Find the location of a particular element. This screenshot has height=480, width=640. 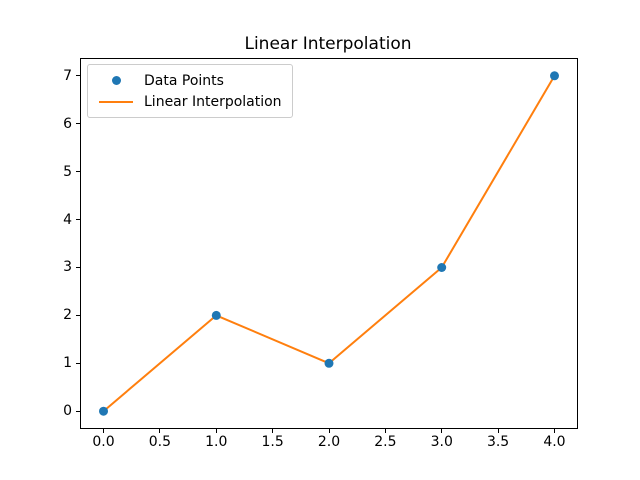

legend-label-data-points: Data Points is located at coordinates (184, 80).